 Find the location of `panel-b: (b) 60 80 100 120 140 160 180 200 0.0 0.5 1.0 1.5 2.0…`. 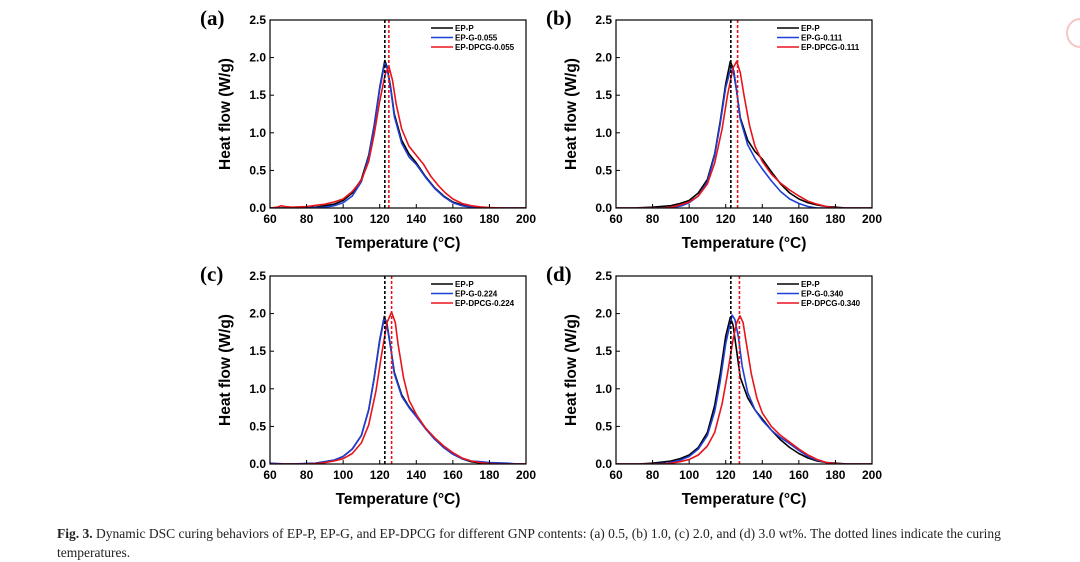

panel-b: (b) 60 80 100 120 140 160 180 200 0.0 0.5 1.0 1.5 2.0… is located at coordinates (714, 129).